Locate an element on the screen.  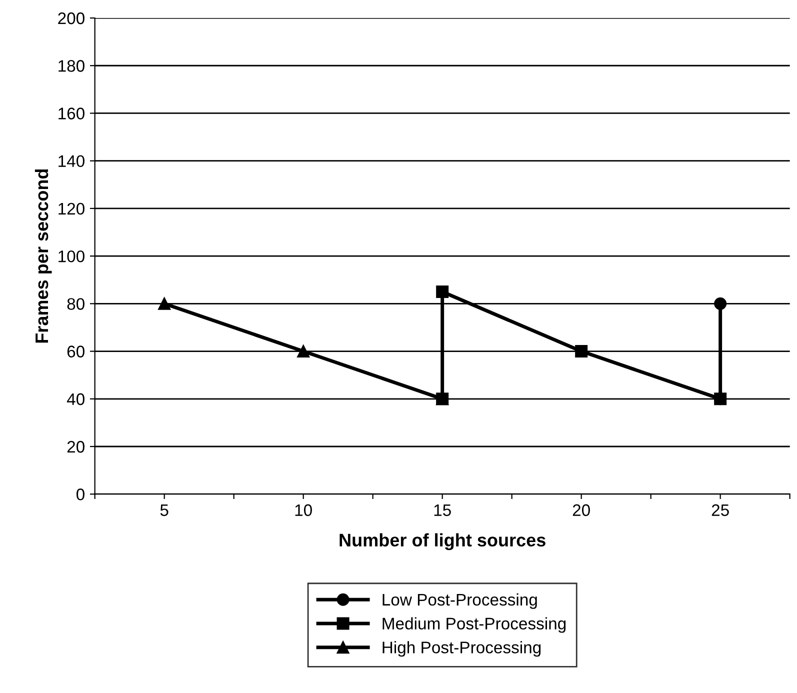
y-tick-label: 20 is located at coordinates (75, 446).